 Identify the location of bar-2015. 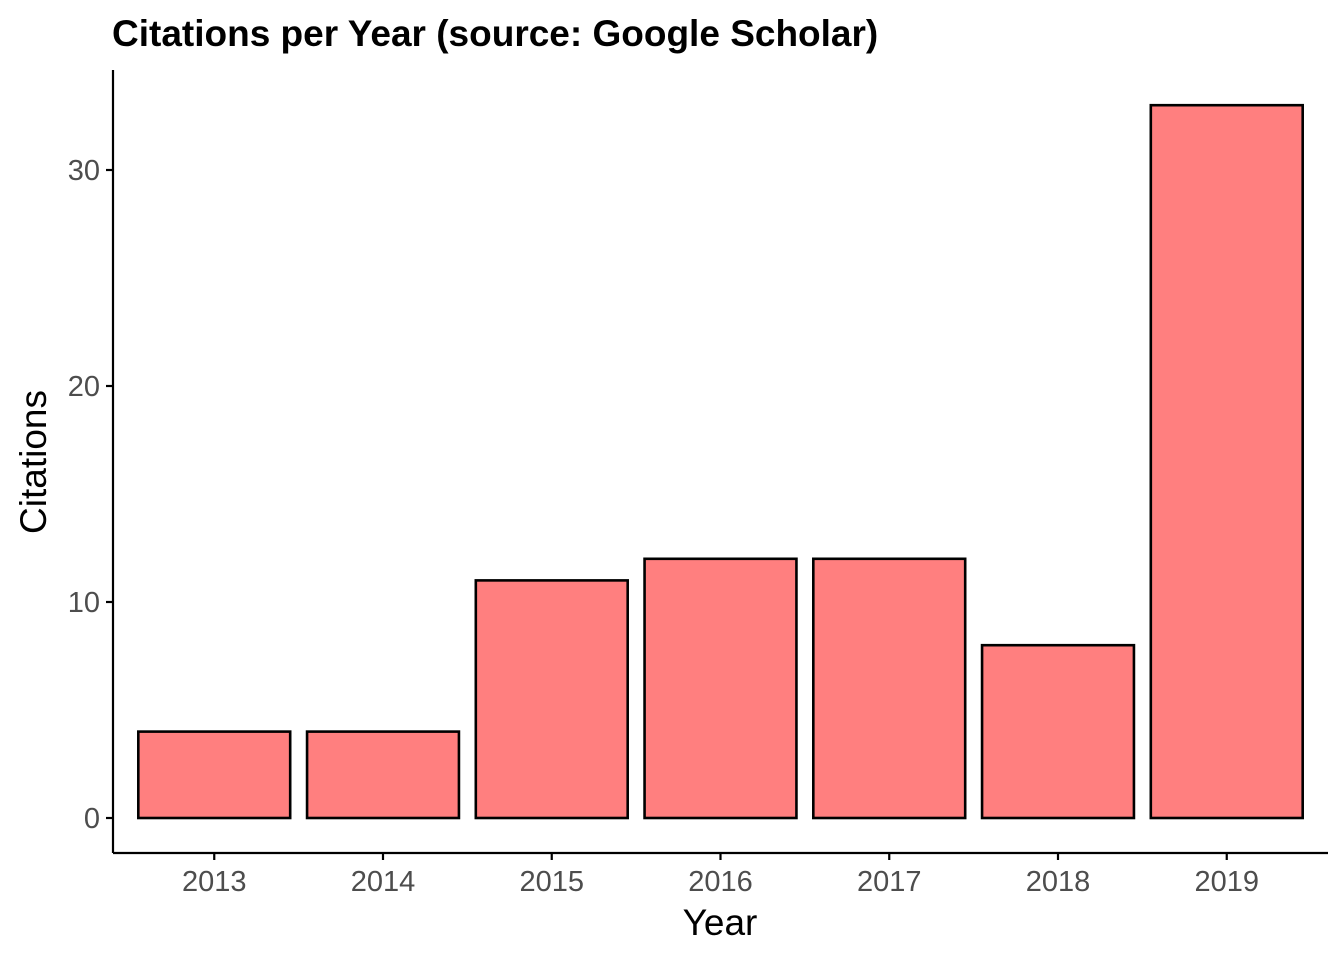
(551, 699).